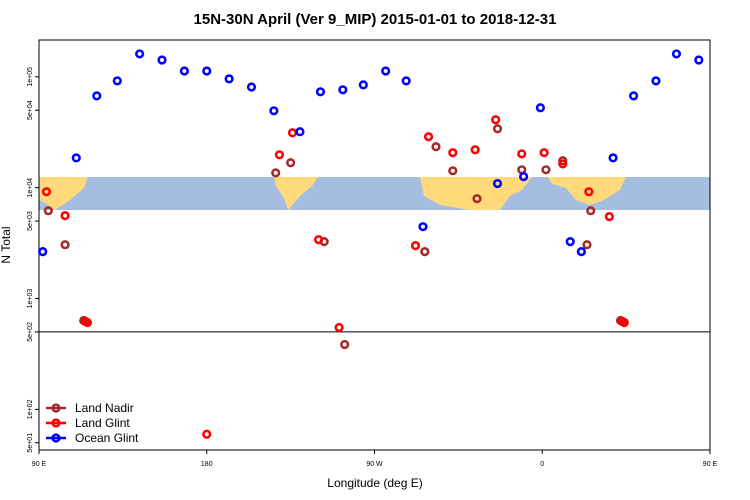 The height and width of the screenshot is (500, 750). Describe the element at coordinates (374, 193) in the screenshot. I see `map-band` at that location.